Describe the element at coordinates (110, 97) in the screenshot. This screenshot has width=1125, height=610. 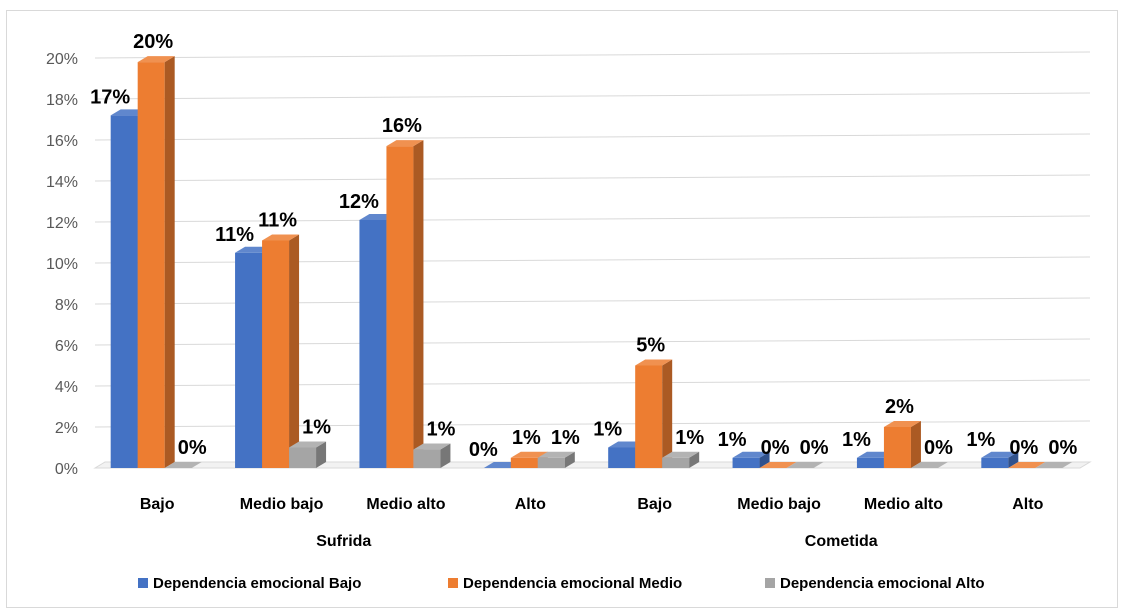
I see `data-label: 17%` at that location.